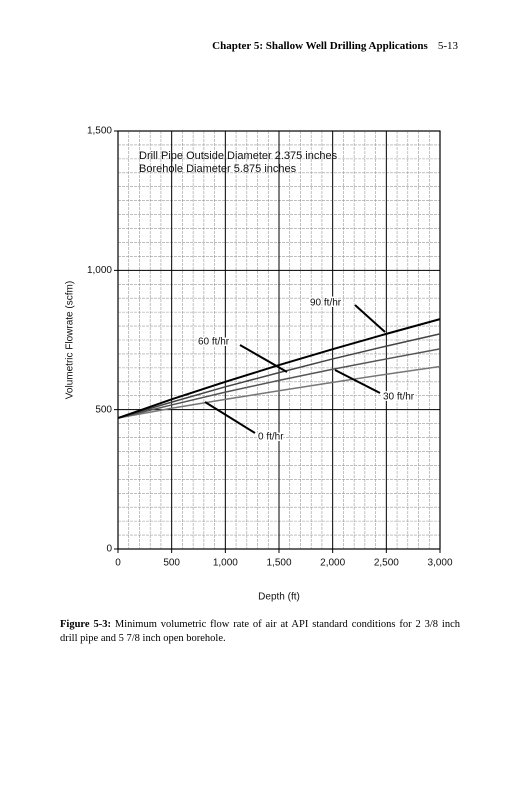  Describe the element at coordinates (85, 624) in the screenshot. I see `caption-label: Figure 5-3:` at that location.